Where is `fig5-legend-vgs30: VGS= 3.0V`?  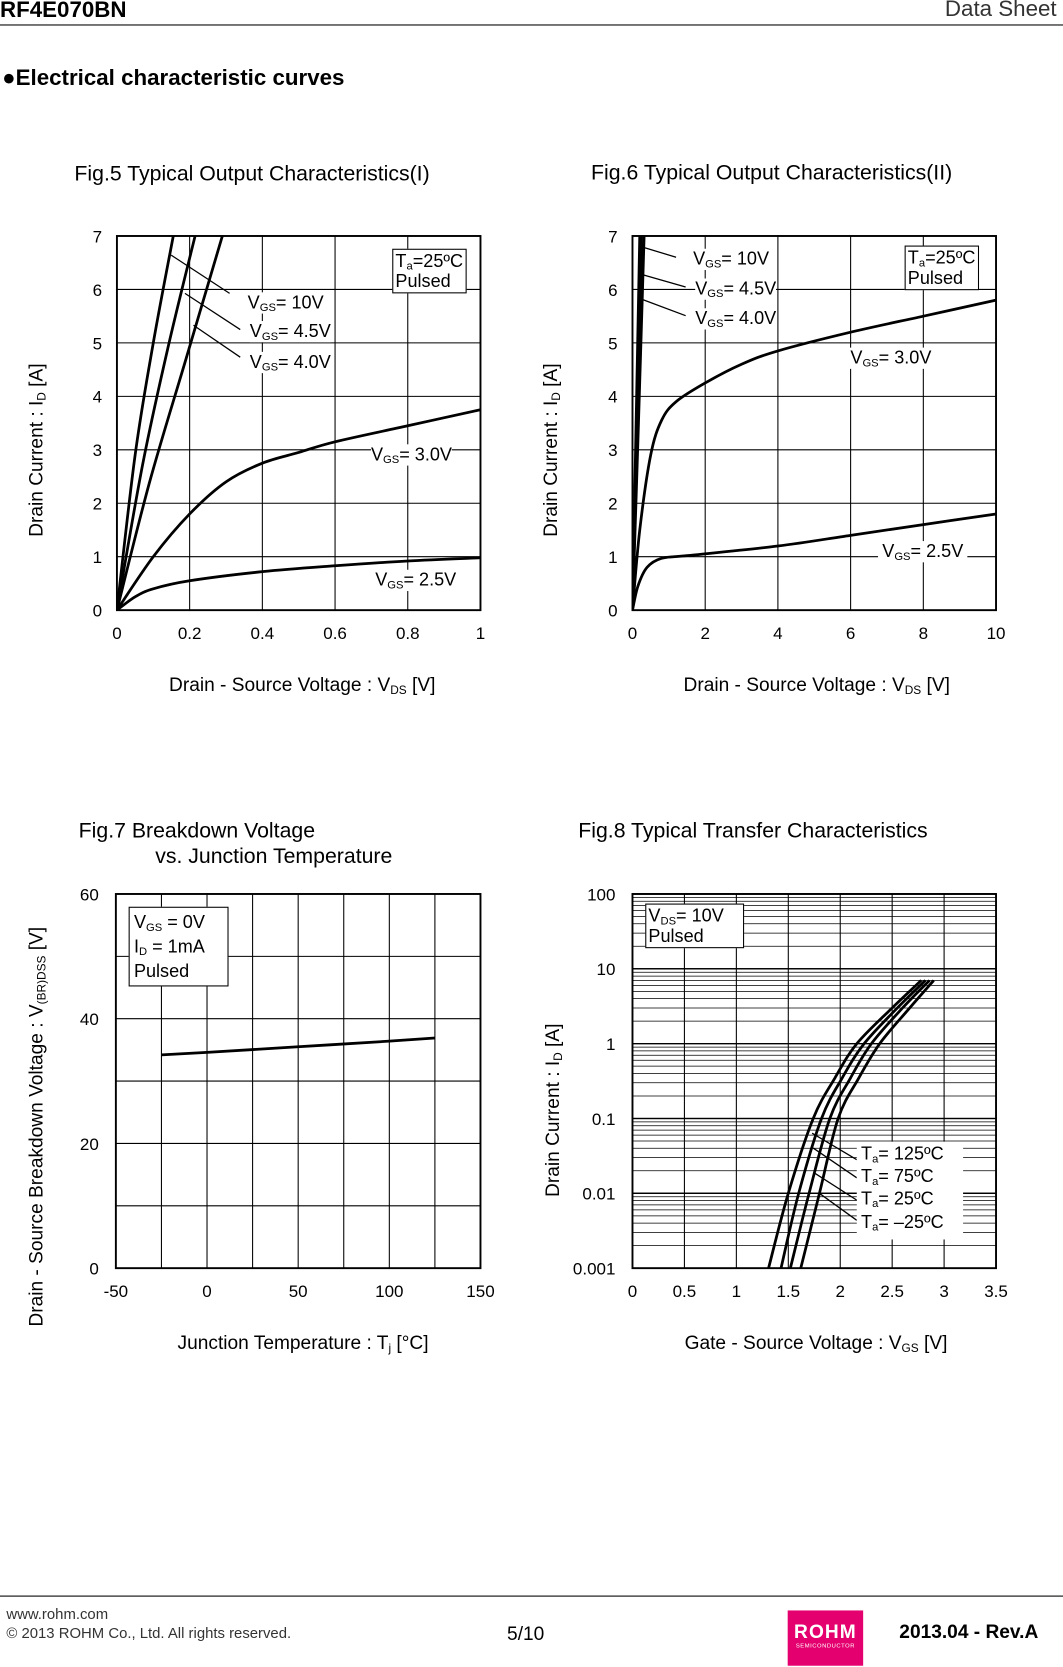 fig5-legend-vgs30: VGS= 3.0V is located at coordinates (411, 455).